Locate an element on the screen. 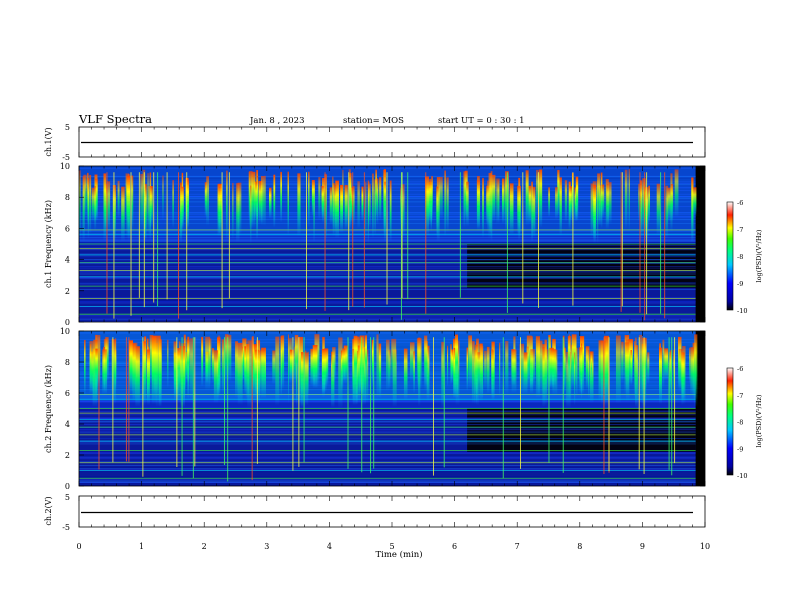 The height and width of the screenshot is (612, 792). frequency-tick-label: 10 is located at coordinates (65, 331).